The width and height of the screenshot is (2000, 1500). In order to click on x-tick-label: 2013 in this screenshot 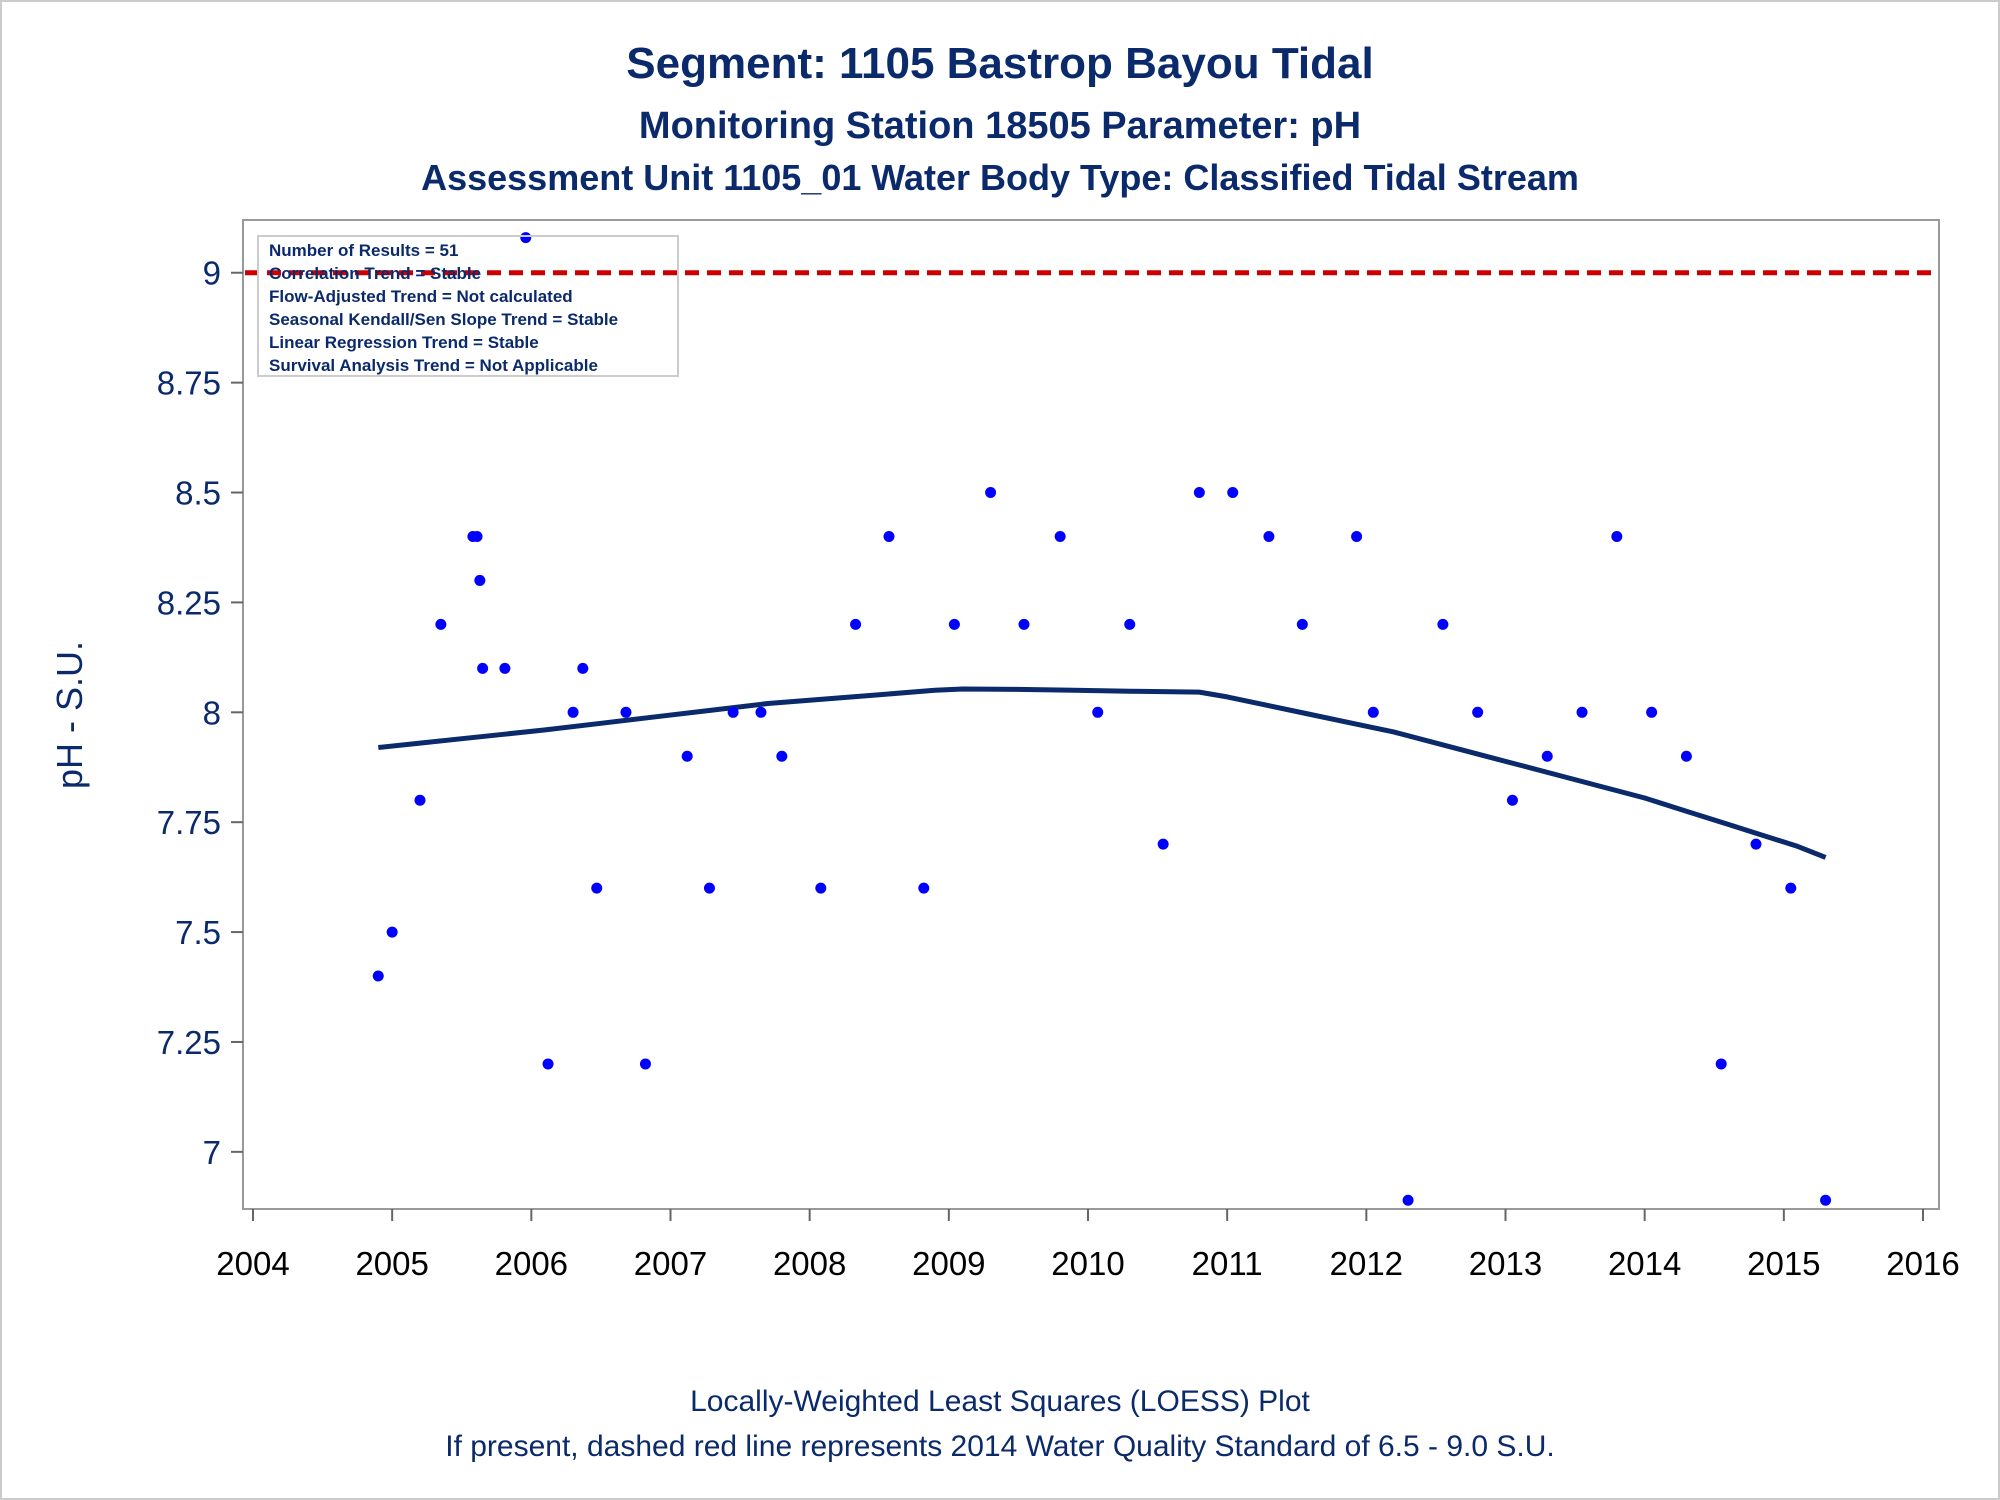, I will do `click(1505, 1263)`.